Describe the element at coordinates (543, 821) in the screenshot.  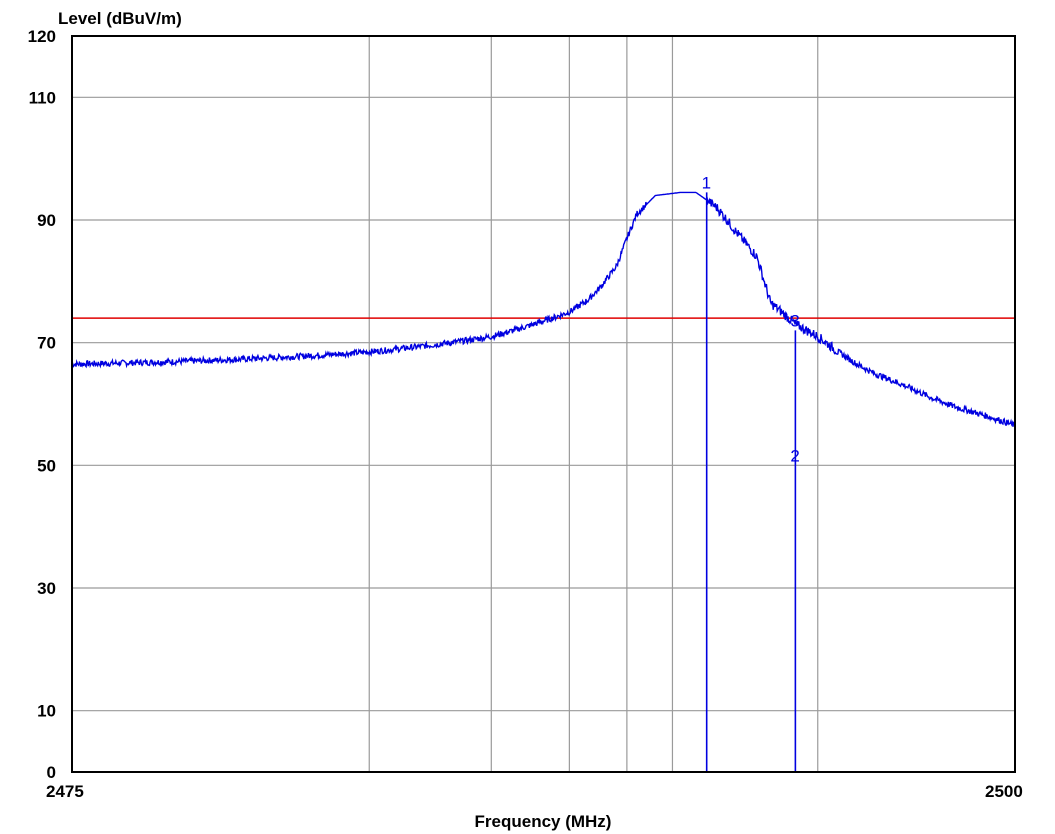
I see `x-axis-title: Frequency (MHz)` at that location.